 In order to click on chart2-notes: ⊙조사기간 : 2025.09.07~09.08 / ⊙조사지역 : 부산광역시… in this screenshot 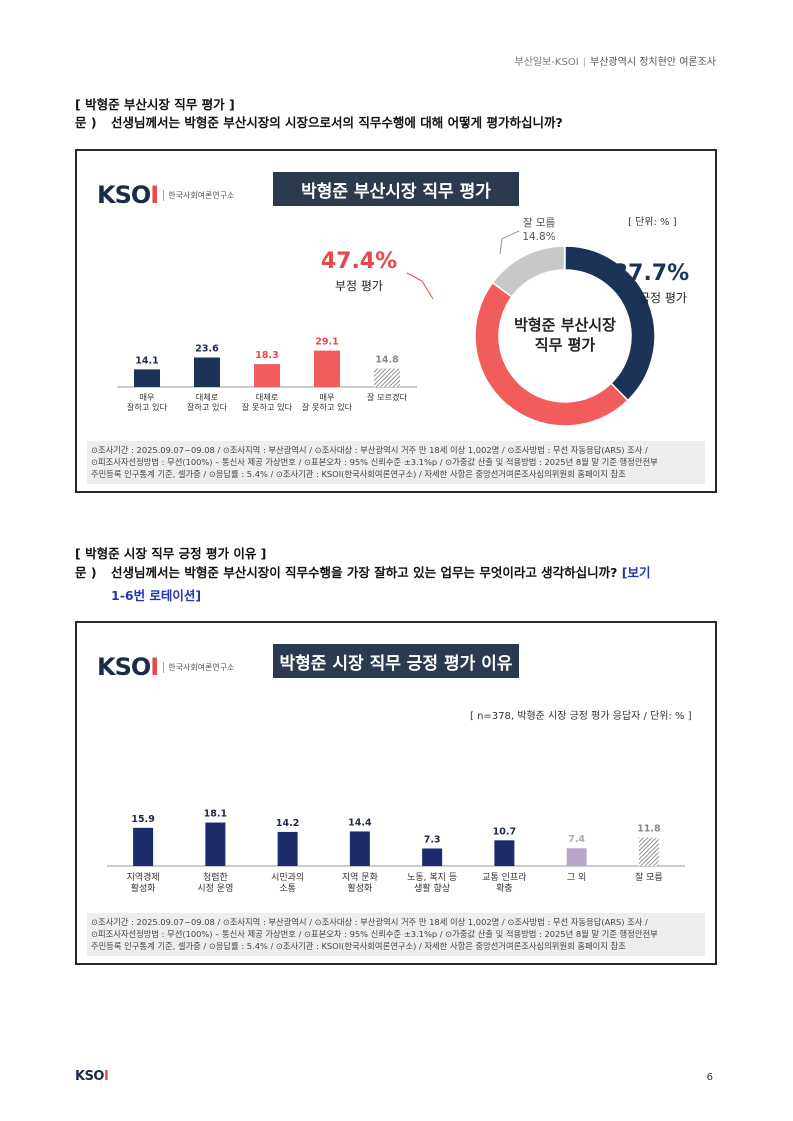, I will do `click(396, 934)`.